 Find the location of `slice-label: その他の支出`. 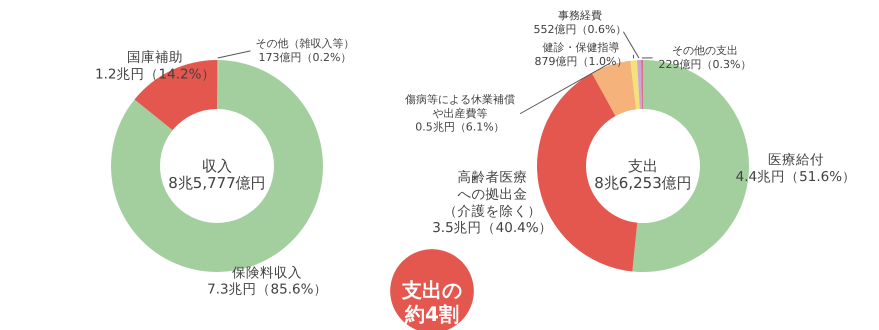

slice-label: その他の支出 is located at coordinates (705, 50).